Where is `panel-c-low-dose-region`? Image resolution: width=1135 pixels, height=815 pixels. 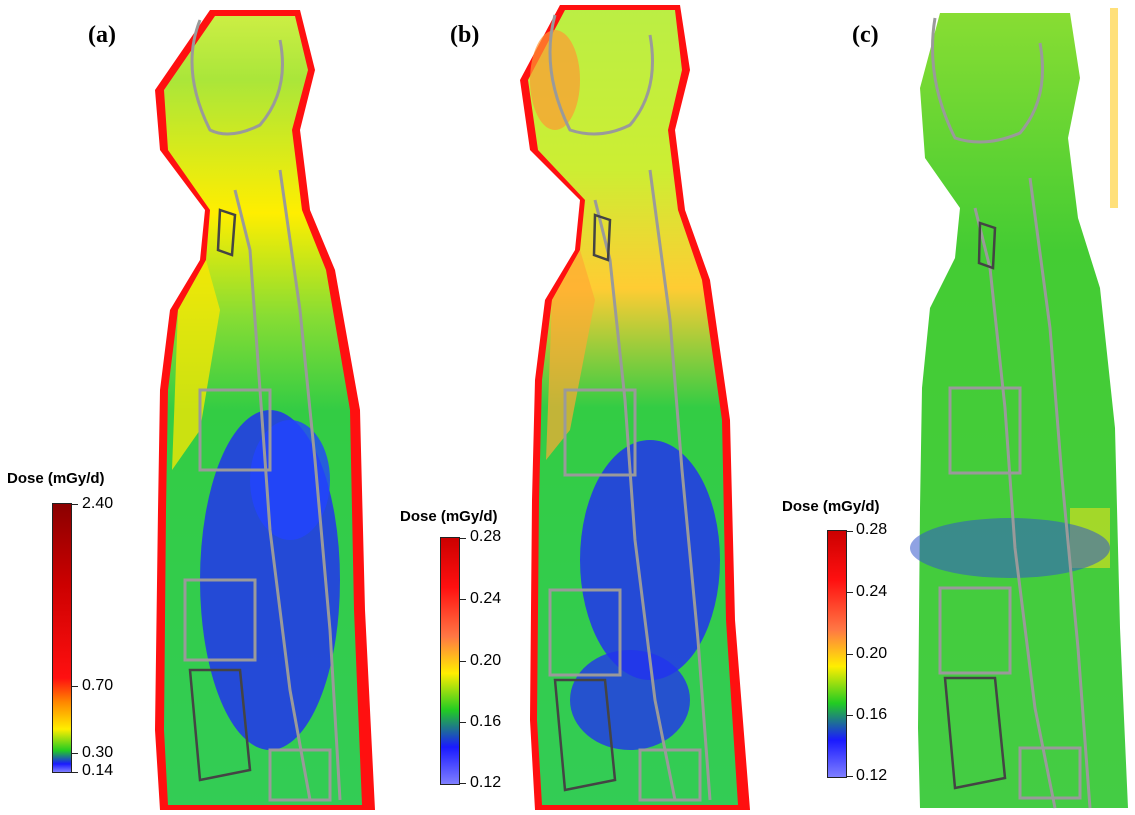 panel-c-low-dose-region is located at coordinates (1010, 548).